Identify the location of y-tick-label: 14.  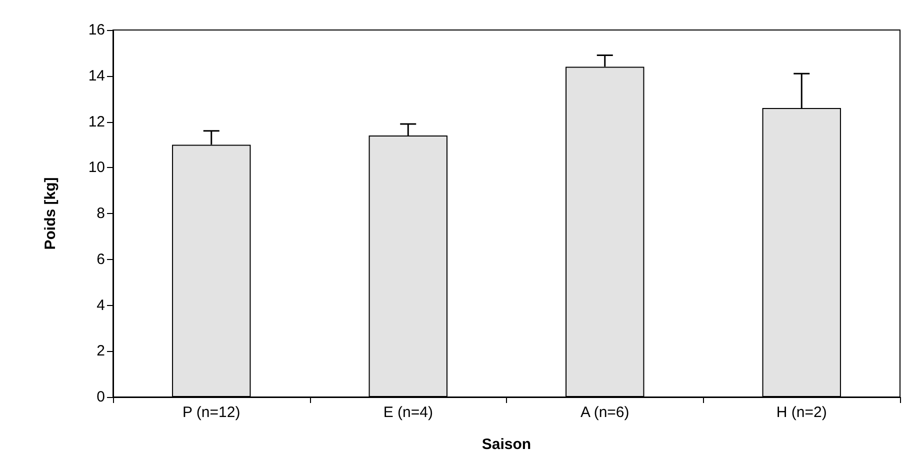
(96, 75).